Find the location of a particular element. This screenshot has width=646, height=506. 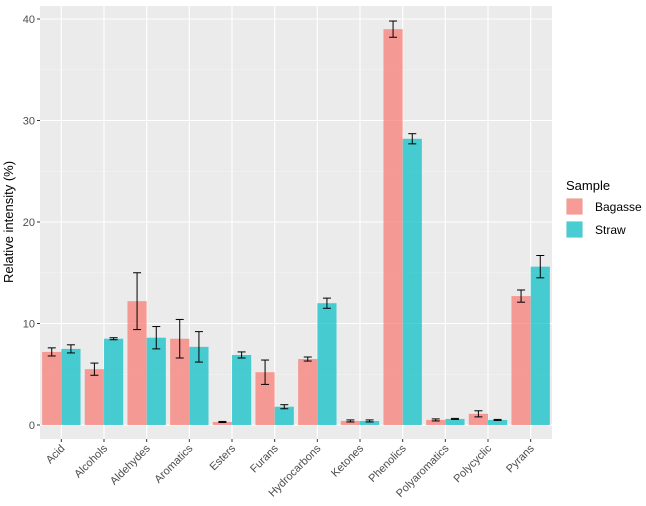

legend-swatch-bagasse is located at coordinates (574, 206).